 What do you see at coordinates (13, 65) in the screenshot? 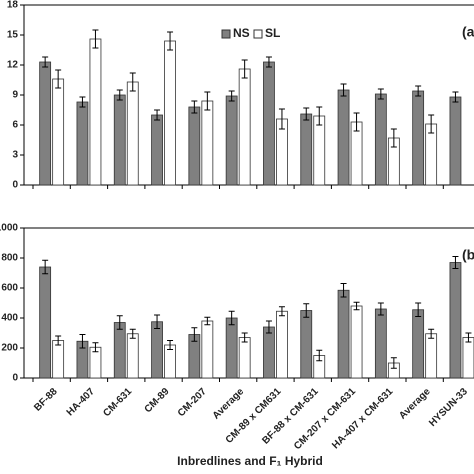
I see `y-tick-label: 12` at bounding box center [13, 65].